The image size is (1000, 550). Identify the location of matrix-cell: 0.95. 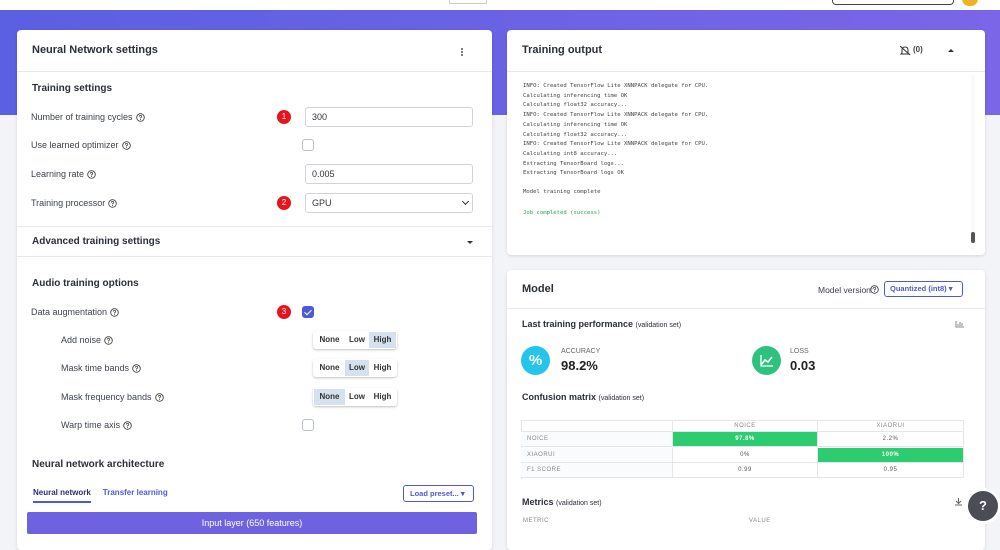
(891, 470).